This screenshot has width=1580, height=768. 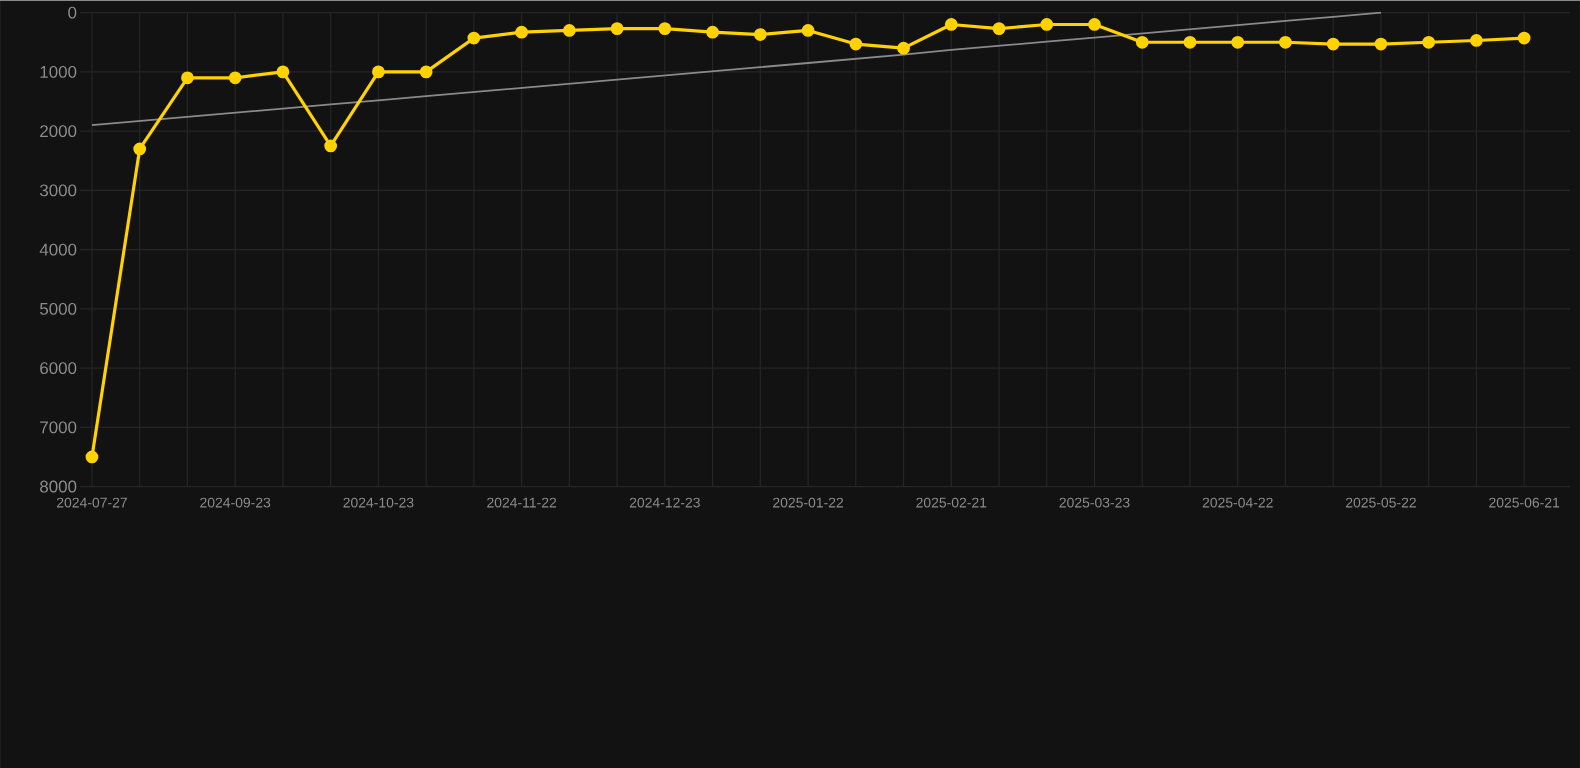 I want to click on y-tick-label: 2000, so click(x=58, y=130).